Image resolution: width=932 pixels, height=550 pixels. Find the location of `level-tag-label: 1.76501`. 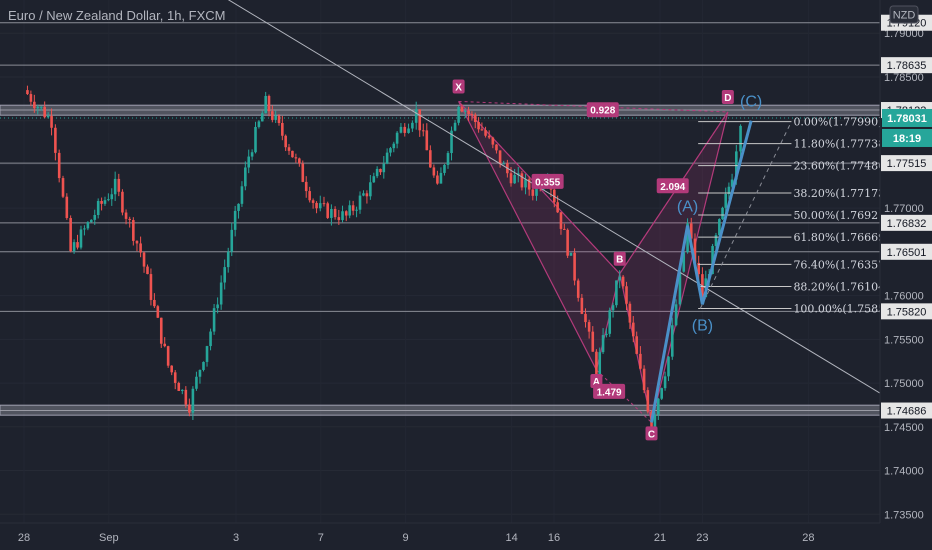

level-tag-label: 1.76501 is located at coordinates (907, 253).